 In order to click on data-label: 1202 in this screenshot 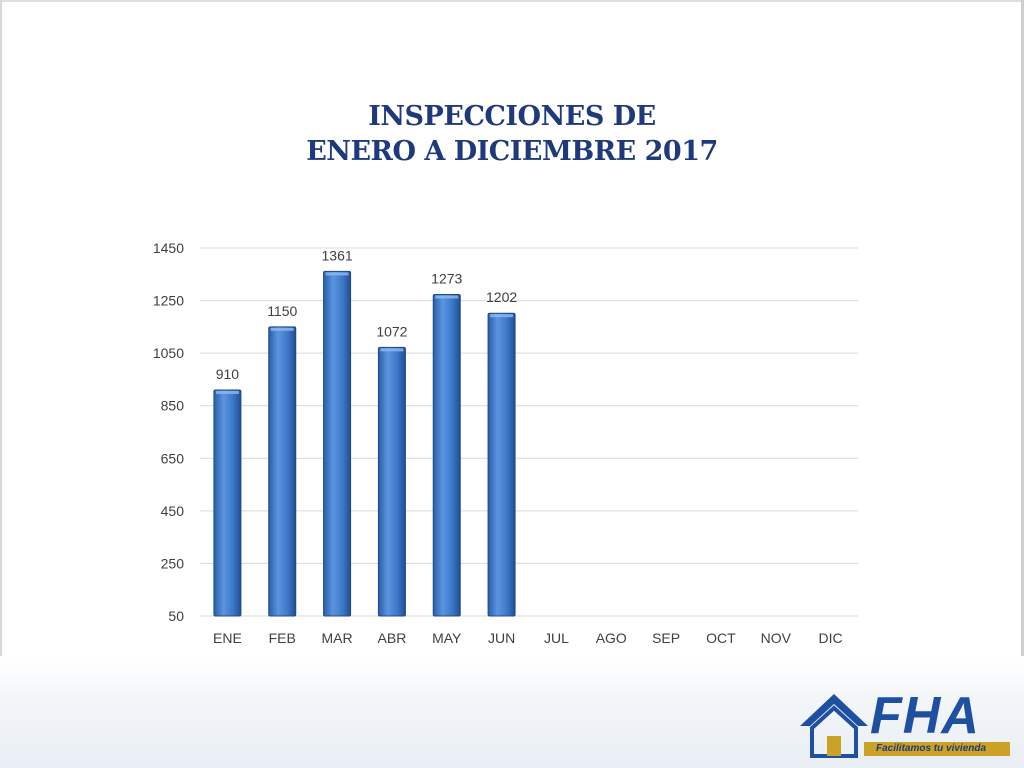, I will do `click(501, 297)`.